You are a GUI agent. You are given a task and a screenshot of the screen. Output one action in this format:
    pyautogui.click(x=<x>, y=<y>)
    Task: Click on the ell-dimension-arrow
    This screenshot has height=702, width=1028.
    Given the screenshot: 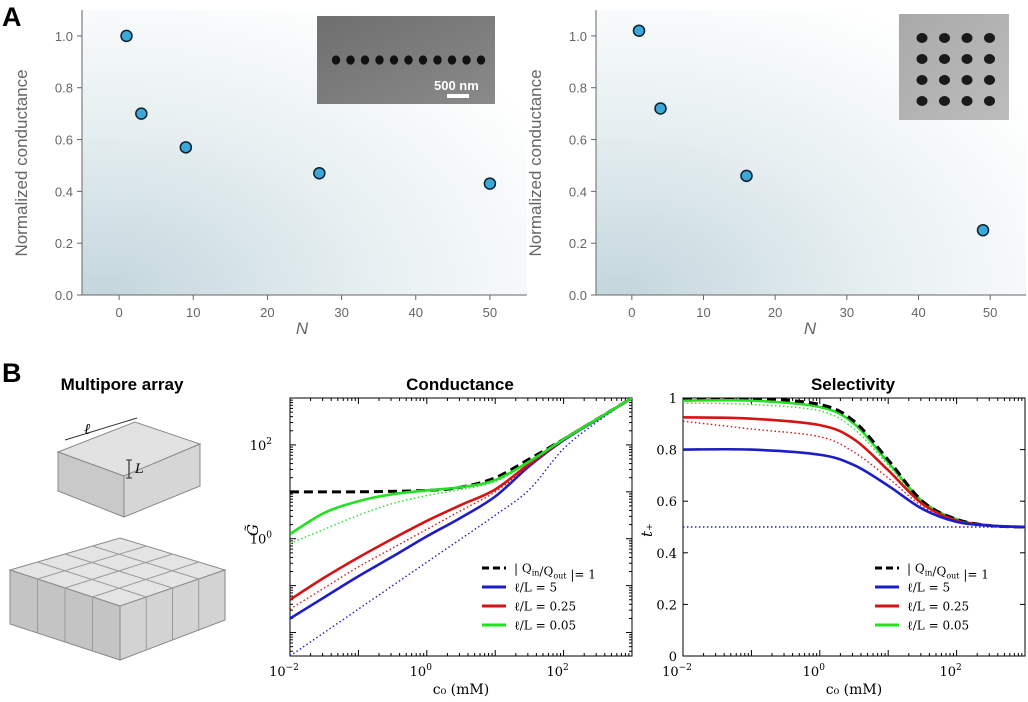 What is the action you would take?
    pyautogui.click(x=101, y=429)
    